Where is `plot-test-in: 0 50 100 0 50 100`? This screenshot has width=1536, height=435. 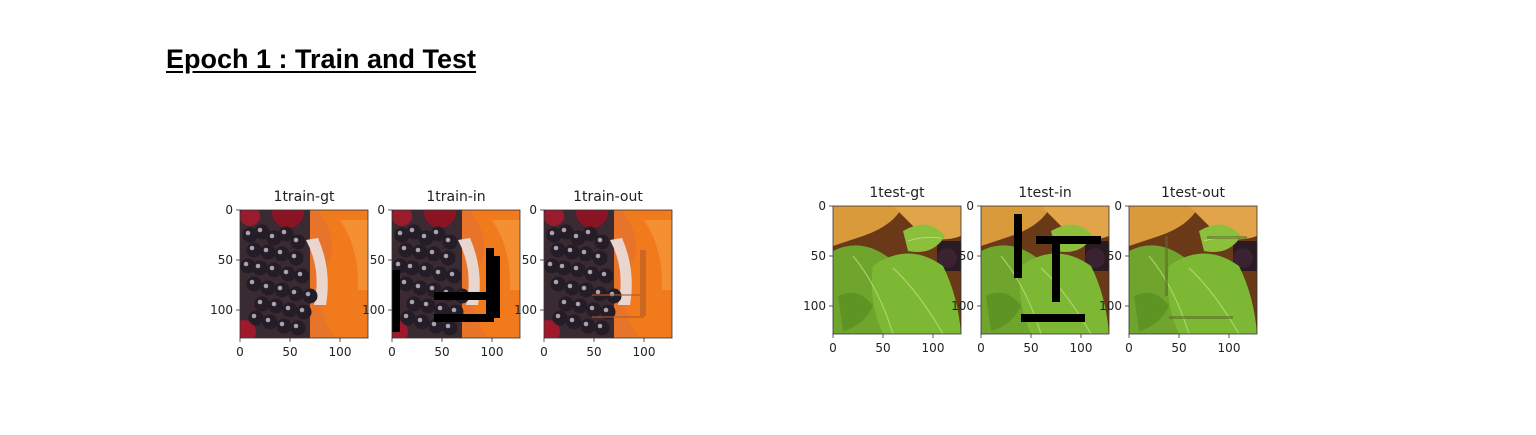 plot-test-in: 0 50 100 0 50 100 is located at coordinates (1034, 270).